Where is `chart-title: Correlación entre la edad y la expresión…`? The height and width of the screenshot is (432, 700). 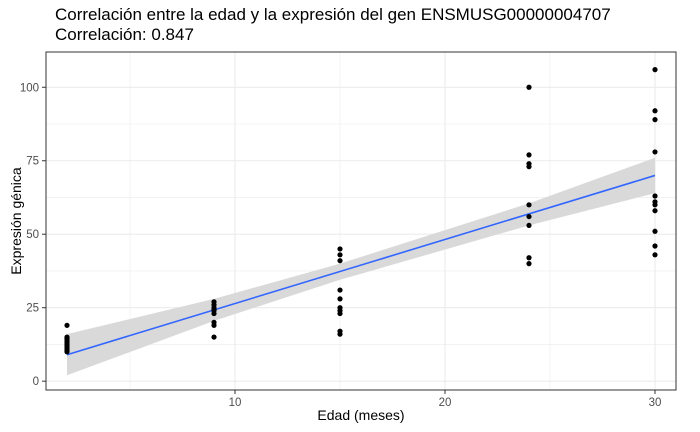 chart-title: Correlación entre la edad y la expresión… is located at coordinates (333, 14).